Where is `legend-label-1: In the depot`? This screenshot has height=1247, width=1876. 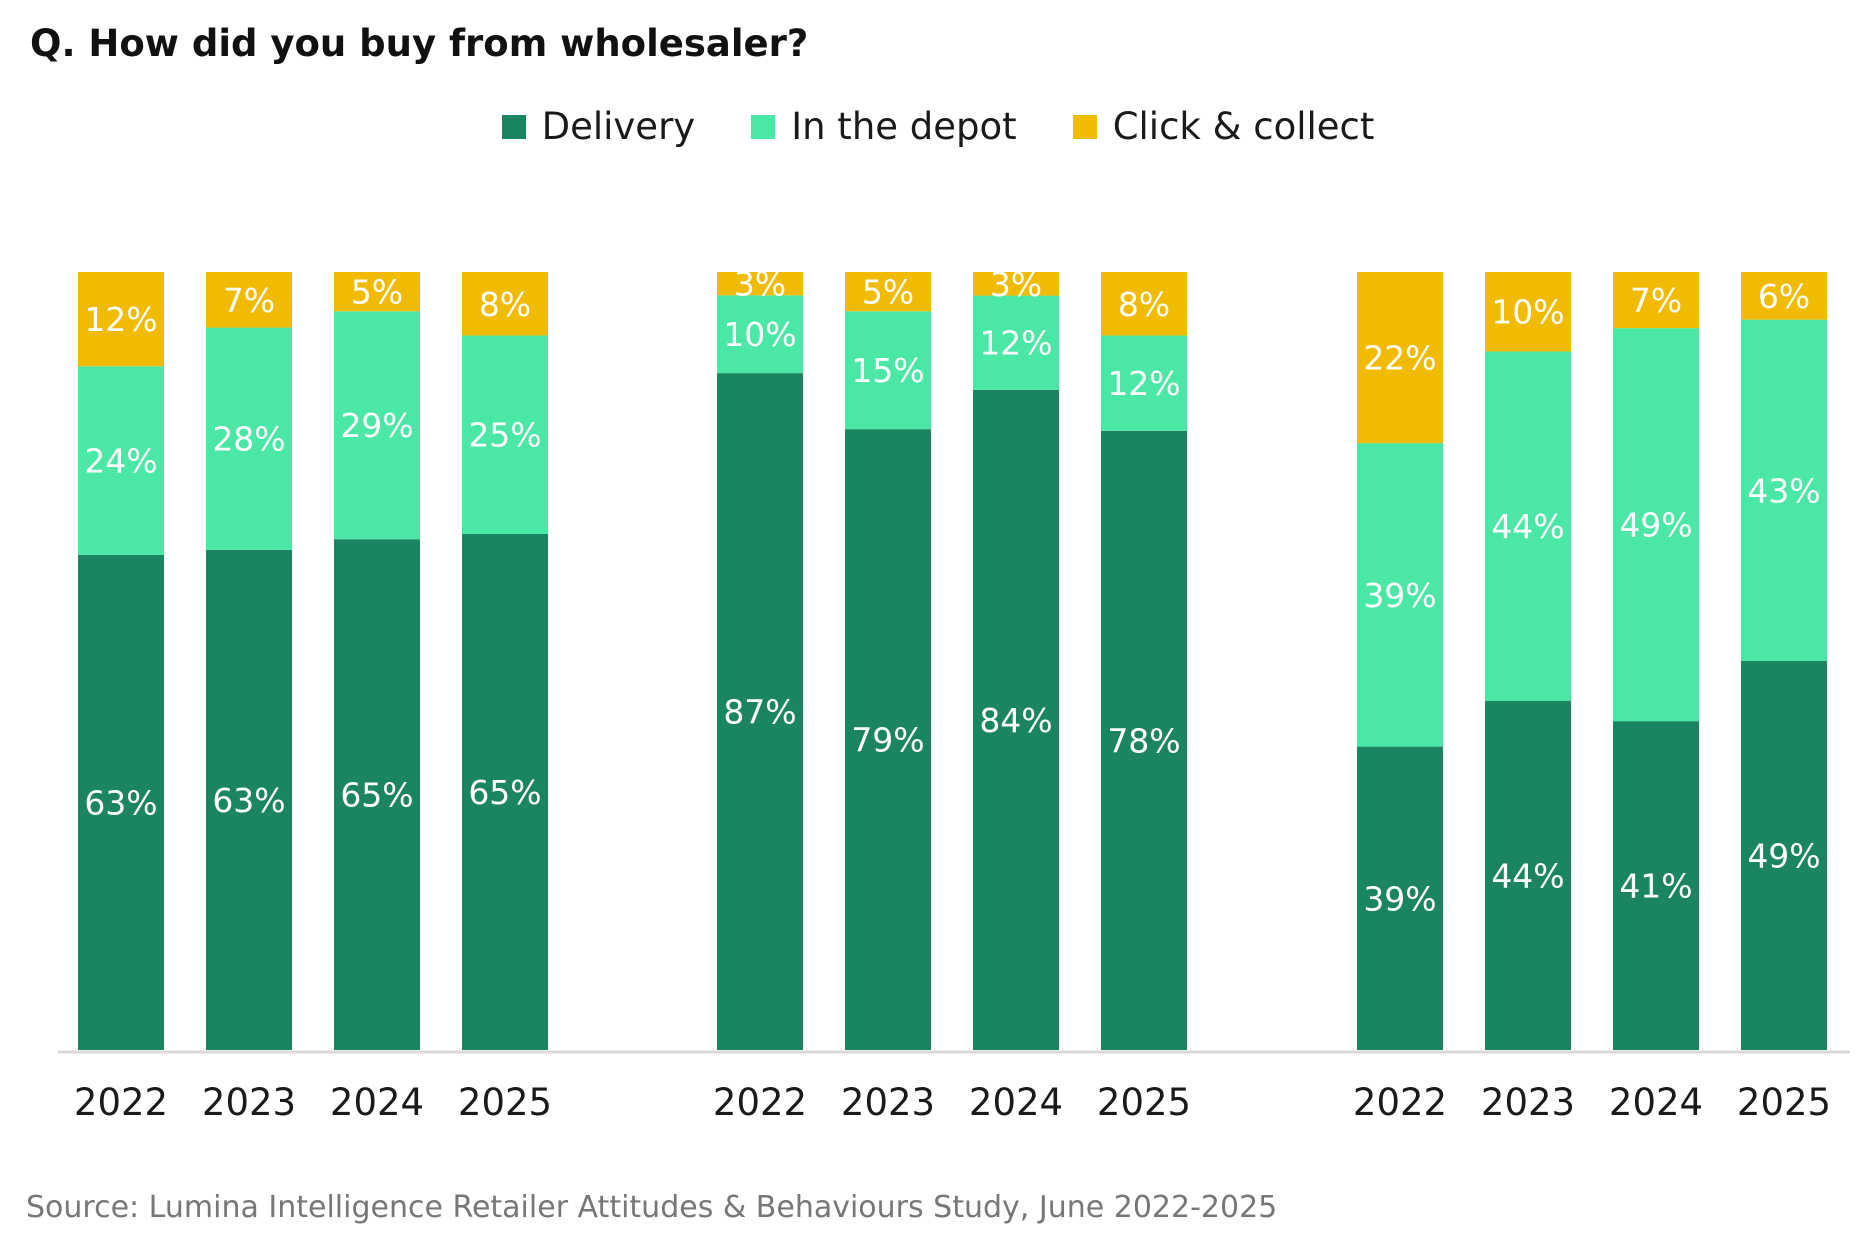
legend-label-1: In the depot is located at coordinates (904, 126).